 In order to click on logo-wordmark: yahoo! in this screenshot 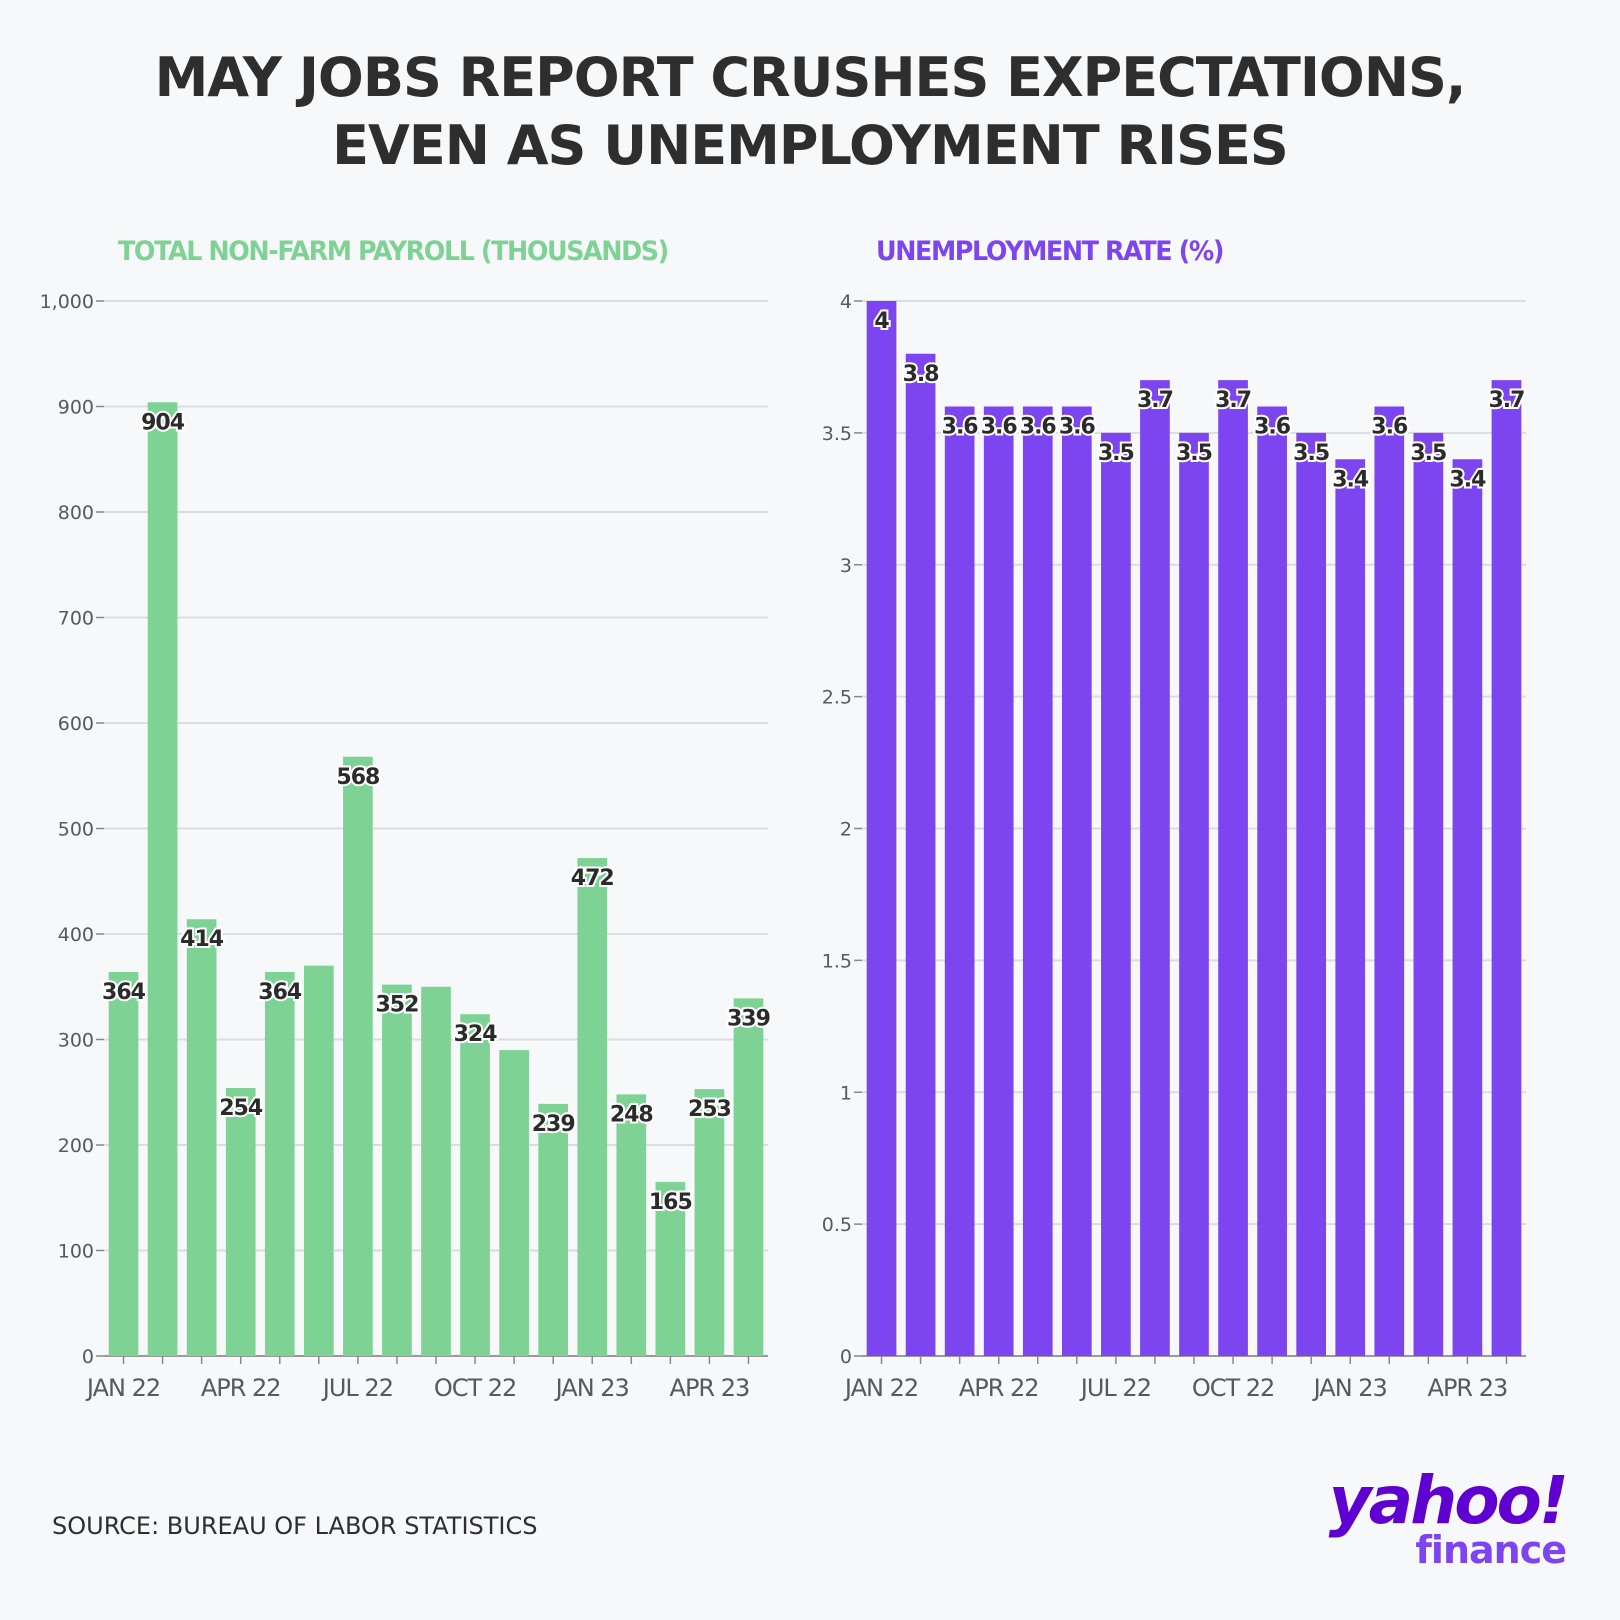, I will do `click(1448, 1500)`.